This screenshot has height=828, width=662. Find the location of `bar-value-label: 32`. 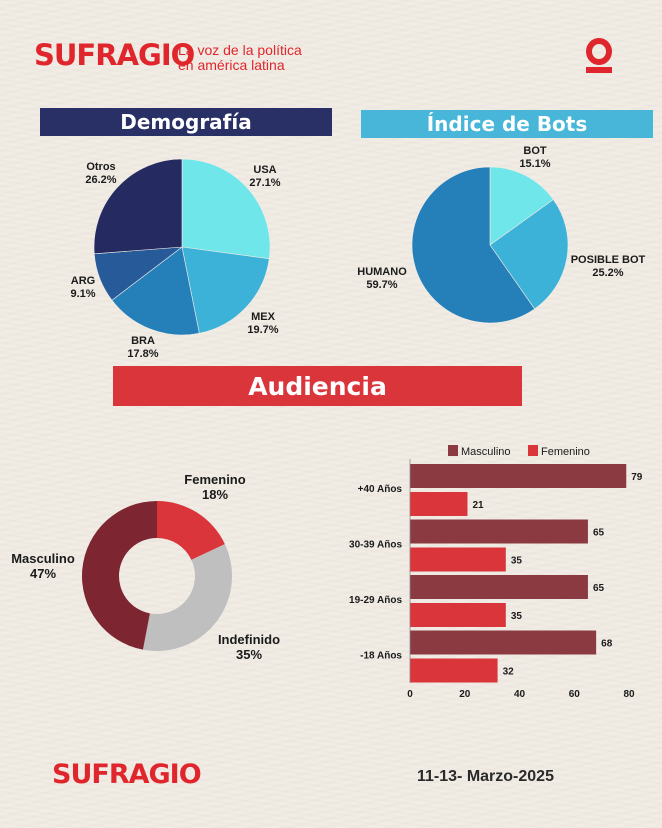

bar-value-label: 32 is located at coordinates (509, 672).